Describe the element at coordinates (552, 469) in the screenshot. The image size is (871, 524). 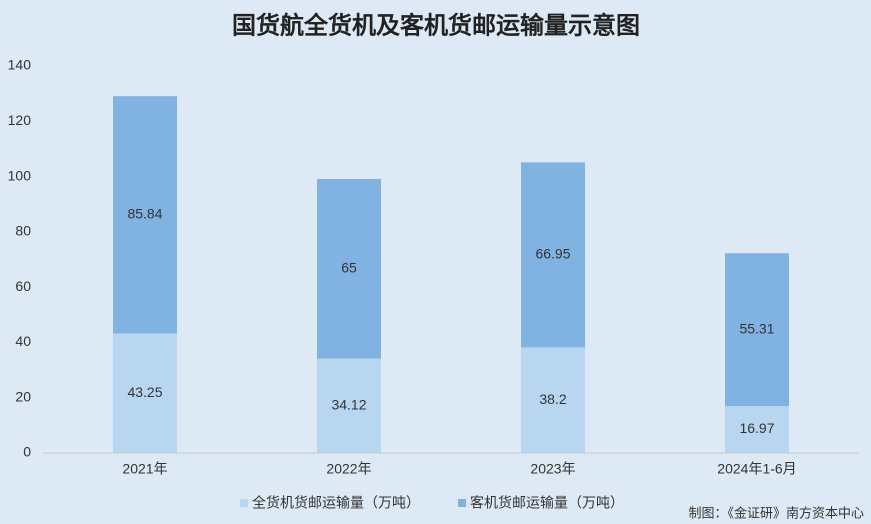
I see `x-tick-label: 2023年` at that location.